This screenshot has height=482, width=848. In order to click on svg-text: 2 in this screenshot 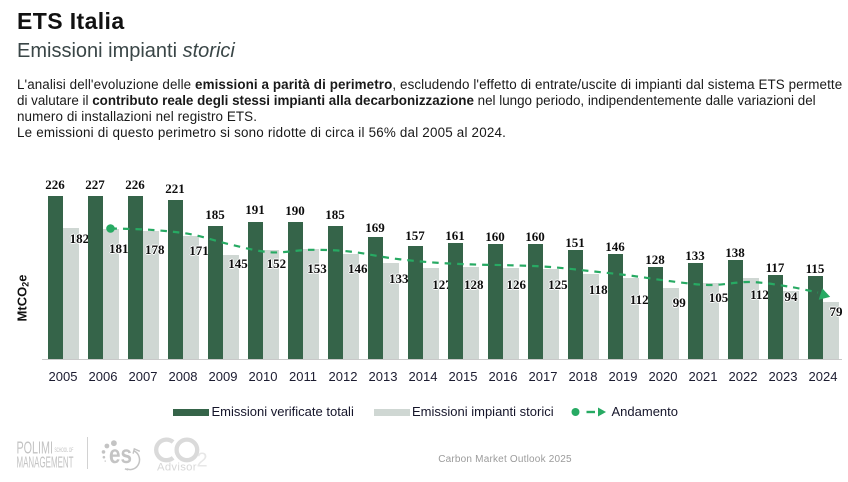, I will do `click(202, 461)`.